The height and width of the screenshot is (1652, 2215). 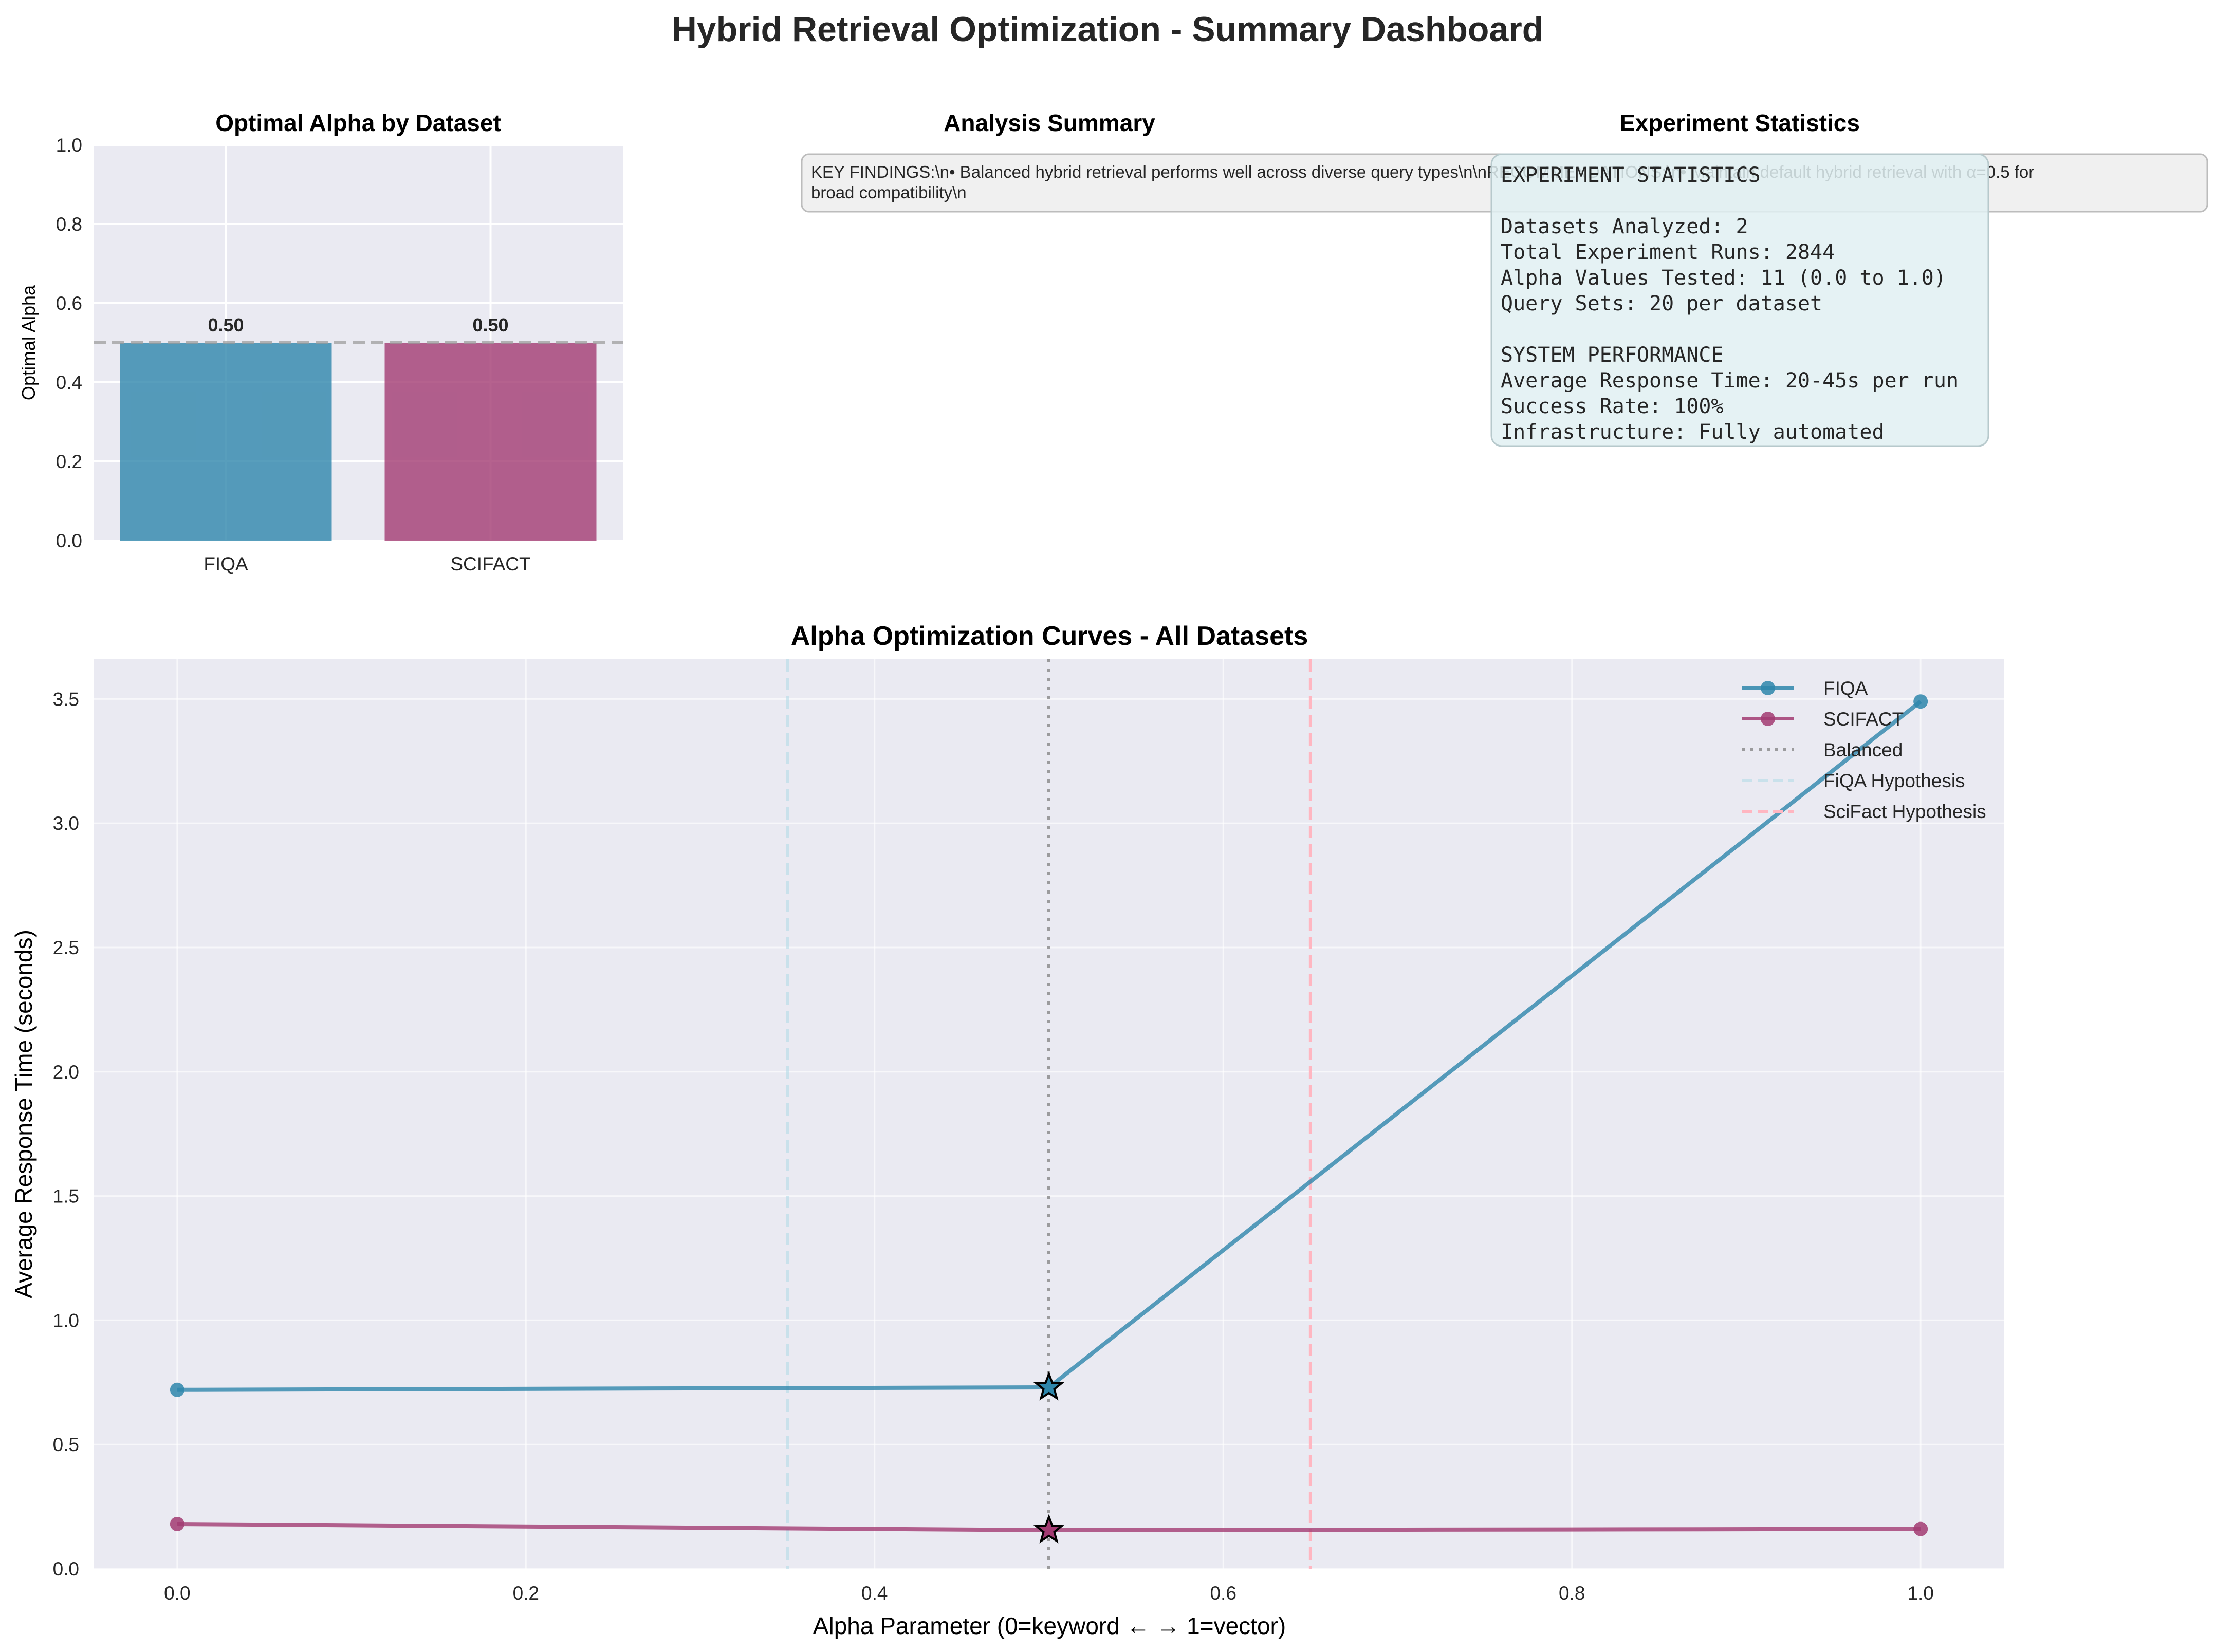 I want to click on bar-y-tick-label: 0.2, so click(x=69, y=461).